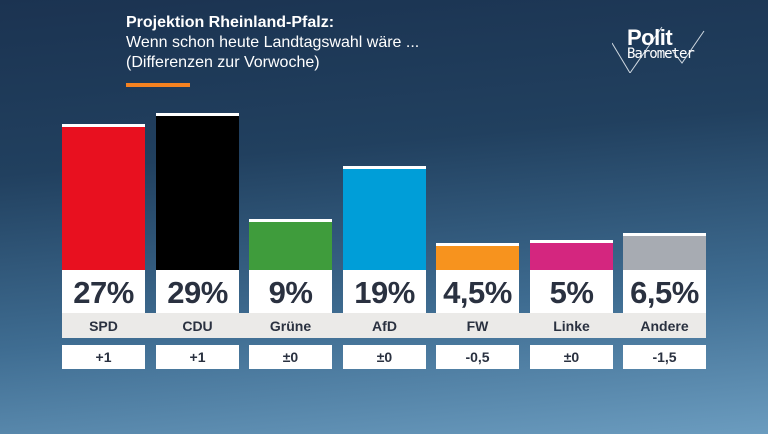  Describe the element at coordinates (664, 326) in the screenshot. I see `category-label: Andere` at that location.